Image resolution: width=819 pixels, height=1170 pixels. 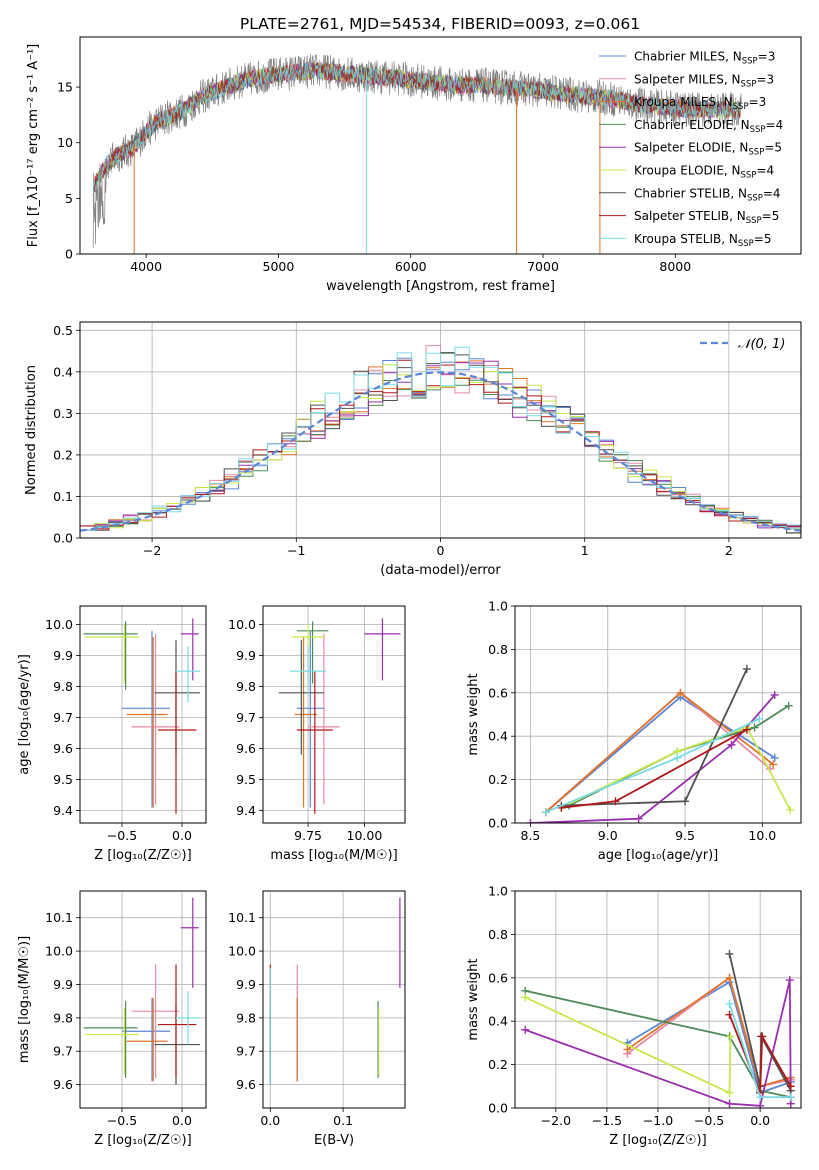 I want to click on y-tick-label: 10.0, so click(x=59, y=951).